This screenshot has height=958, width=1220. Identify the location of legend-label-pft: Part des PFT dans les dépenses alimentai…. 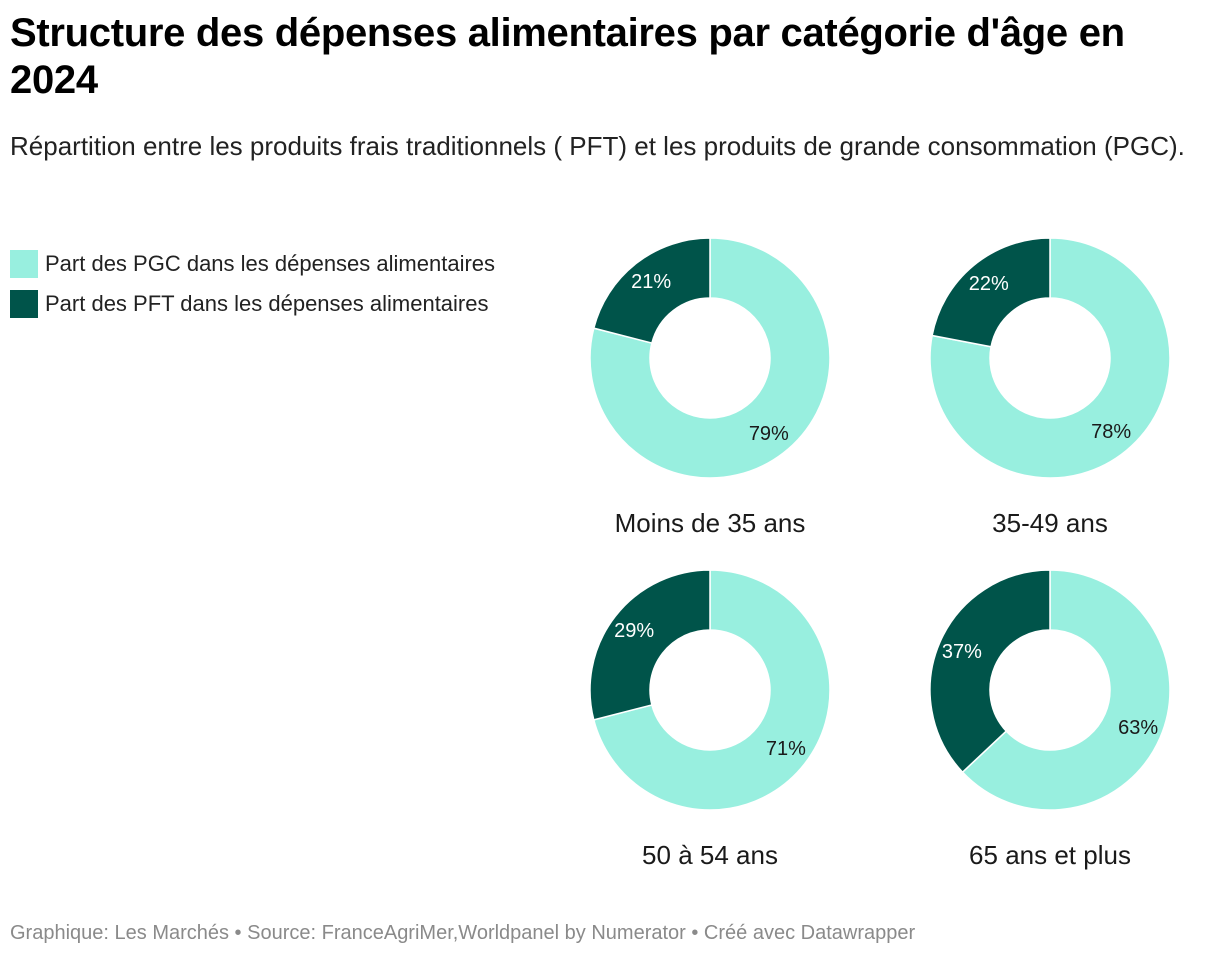
(267, 303).